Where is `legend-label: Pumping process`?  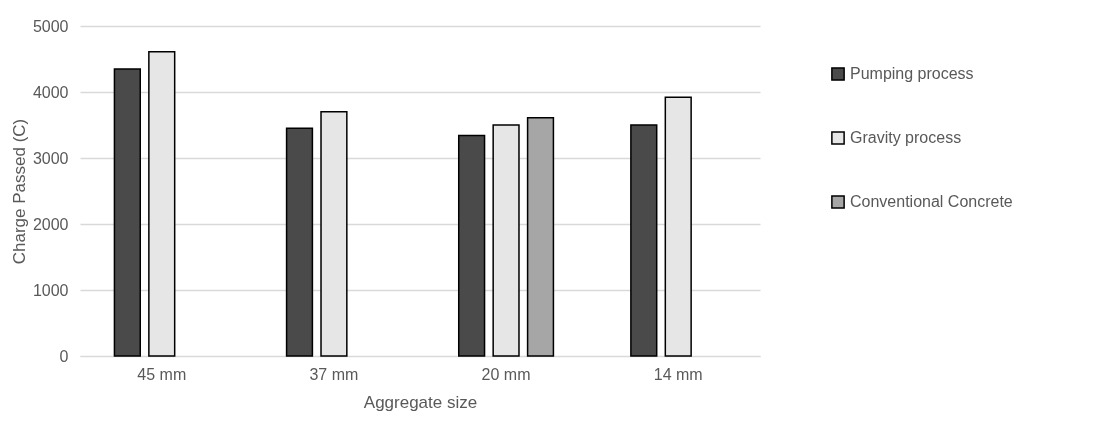 legend-label: Pumping process is located at coordinates (912, 73).